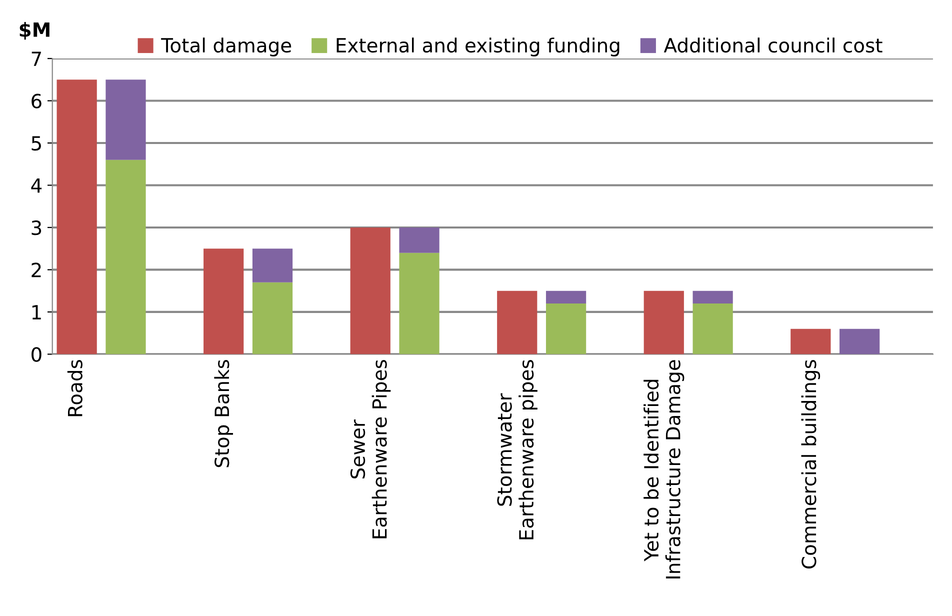  Describe the element at coordinates (773, 45) in the screenshot. I see `legend-label: Additional council cost` at that location.